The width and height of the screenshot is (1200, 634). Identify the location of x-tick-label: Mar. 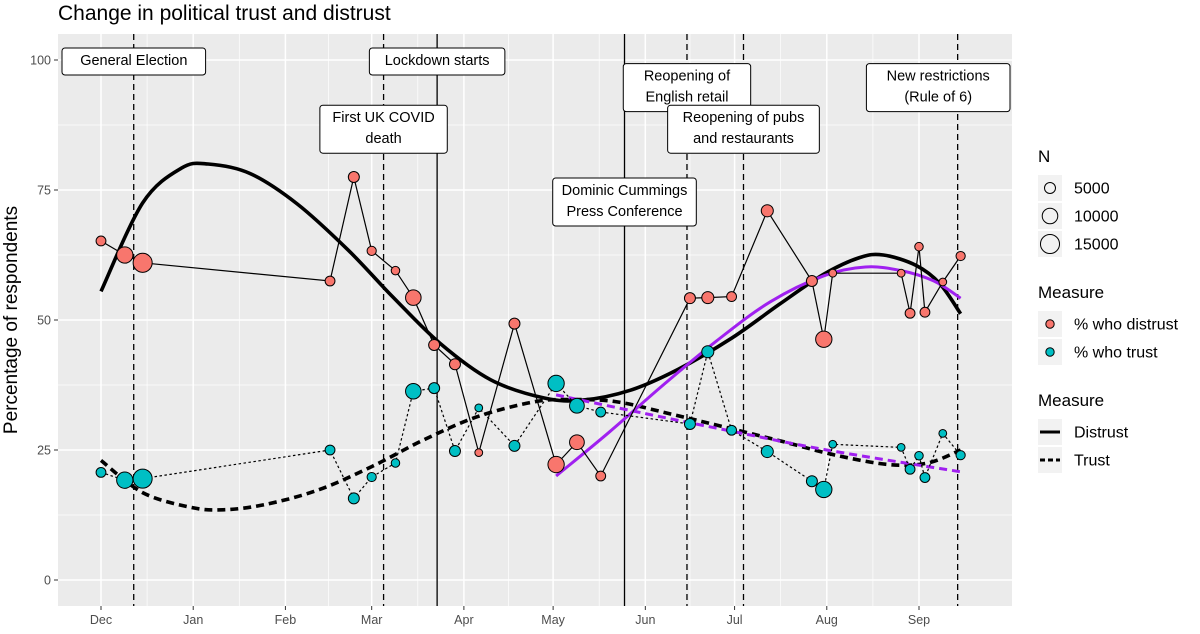
(372, 620).